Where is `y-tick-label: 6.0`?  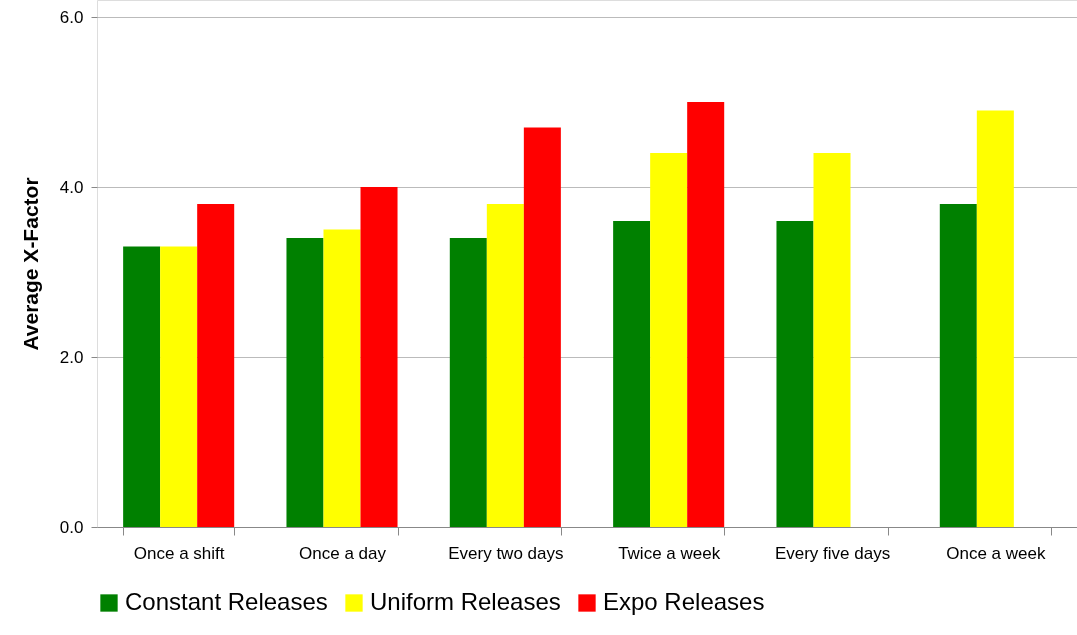
y-tick-label: 6.0 is located at coordinates (71, 17).